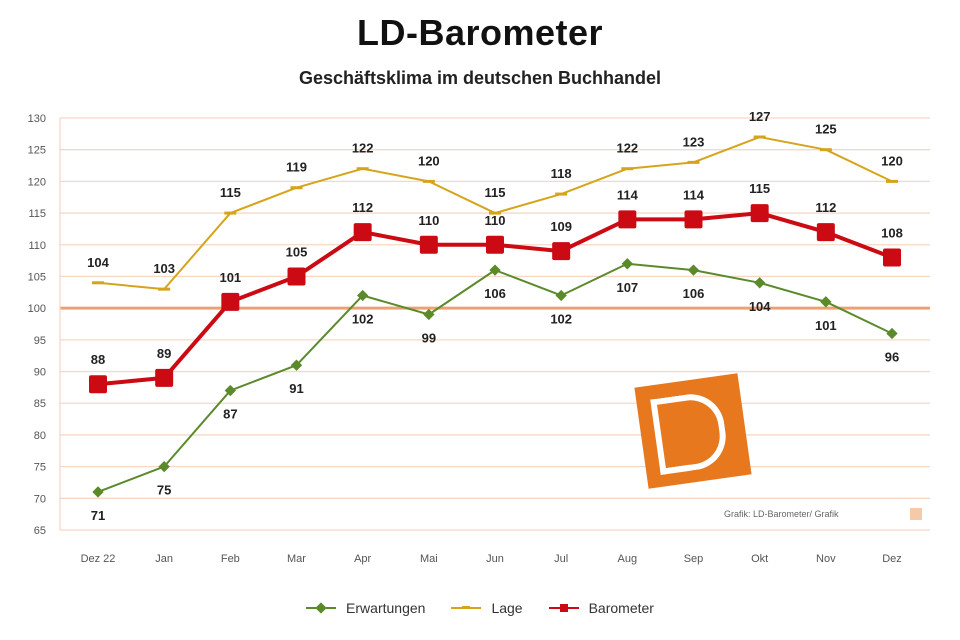 The height and width of the screenshot is (640, 960). Describe the element at coordinates (37, 151) in the screenshot. I see `y-tick-label: 125` at that location.